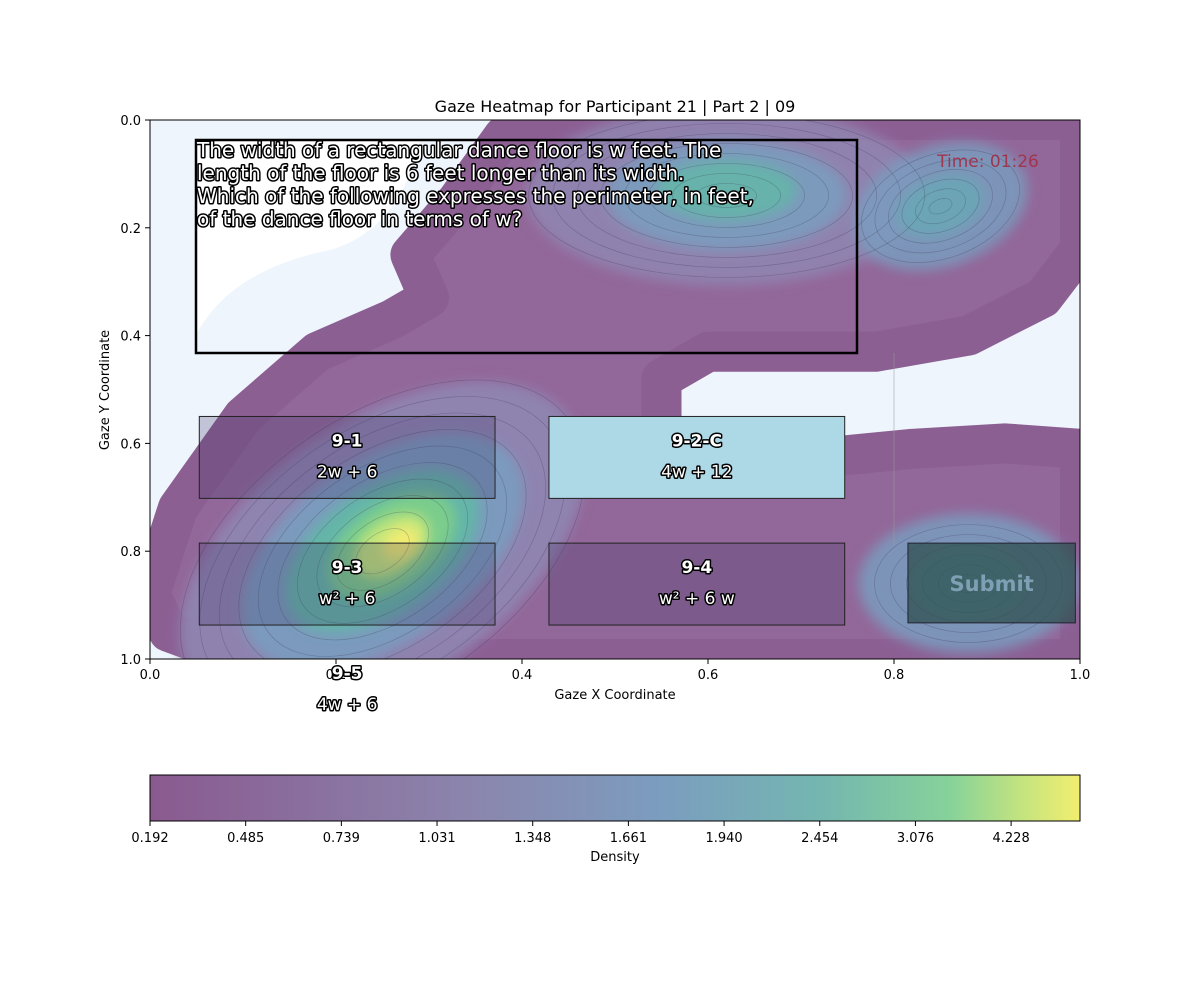 This screenshot has width=1200, height=1000. What do you see at coordinates (130, 660) in the screenshot?
I see `y-tick-label: 1.0` at bounding box center [130, 660].